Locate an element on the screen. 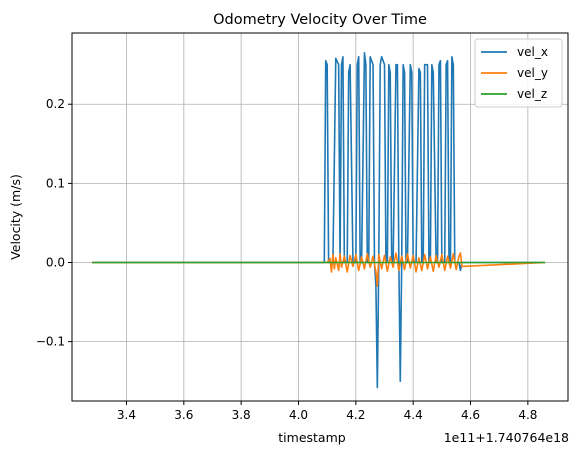 This screenshot has width=578, height=455. x-tick-label: 4.8 is located at coordinates (527, 415).